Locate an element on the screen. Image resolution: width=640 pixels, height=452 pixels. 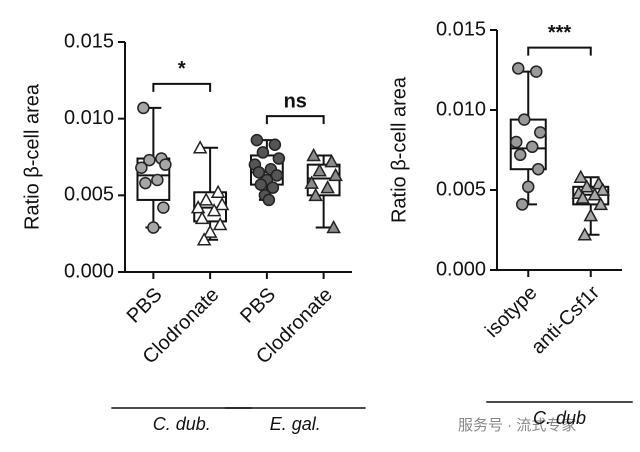
x-tick-label: anti-Csf1r is located at coordinates (565, 319).